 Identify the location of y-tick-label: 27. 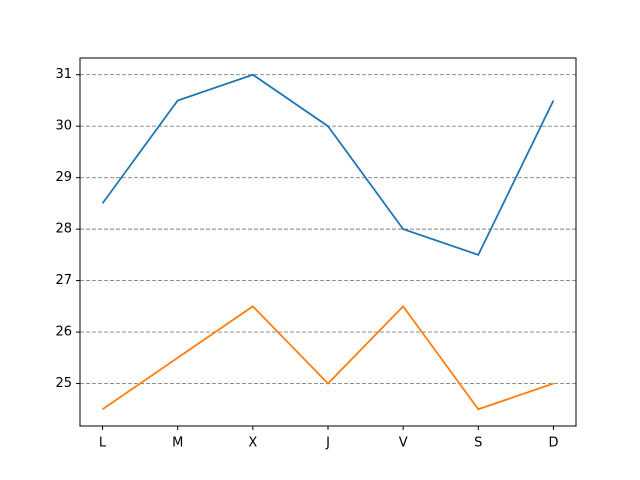
(63, 280).